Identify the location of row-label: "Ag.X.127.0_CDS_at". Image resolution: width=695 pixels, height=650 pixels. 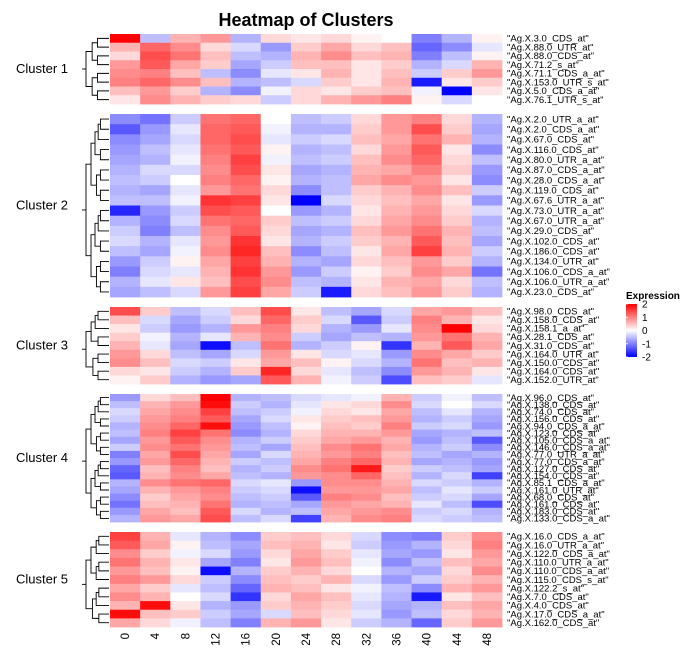
(553, 469).